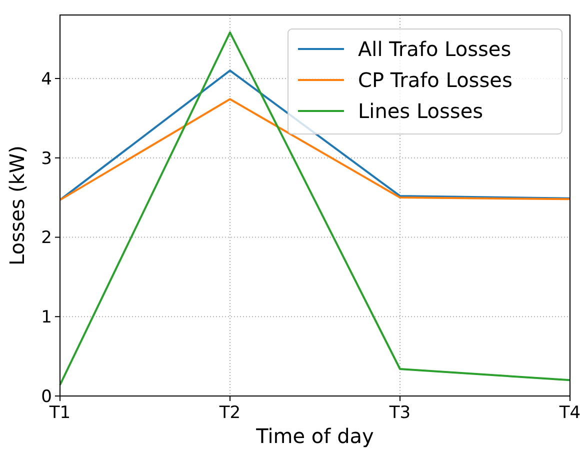 The height and width of the screenshot is (449, 583). Describe the element at coordinates (46, 318) in the screenshot. I see `y-tick-label: 1` at that location.